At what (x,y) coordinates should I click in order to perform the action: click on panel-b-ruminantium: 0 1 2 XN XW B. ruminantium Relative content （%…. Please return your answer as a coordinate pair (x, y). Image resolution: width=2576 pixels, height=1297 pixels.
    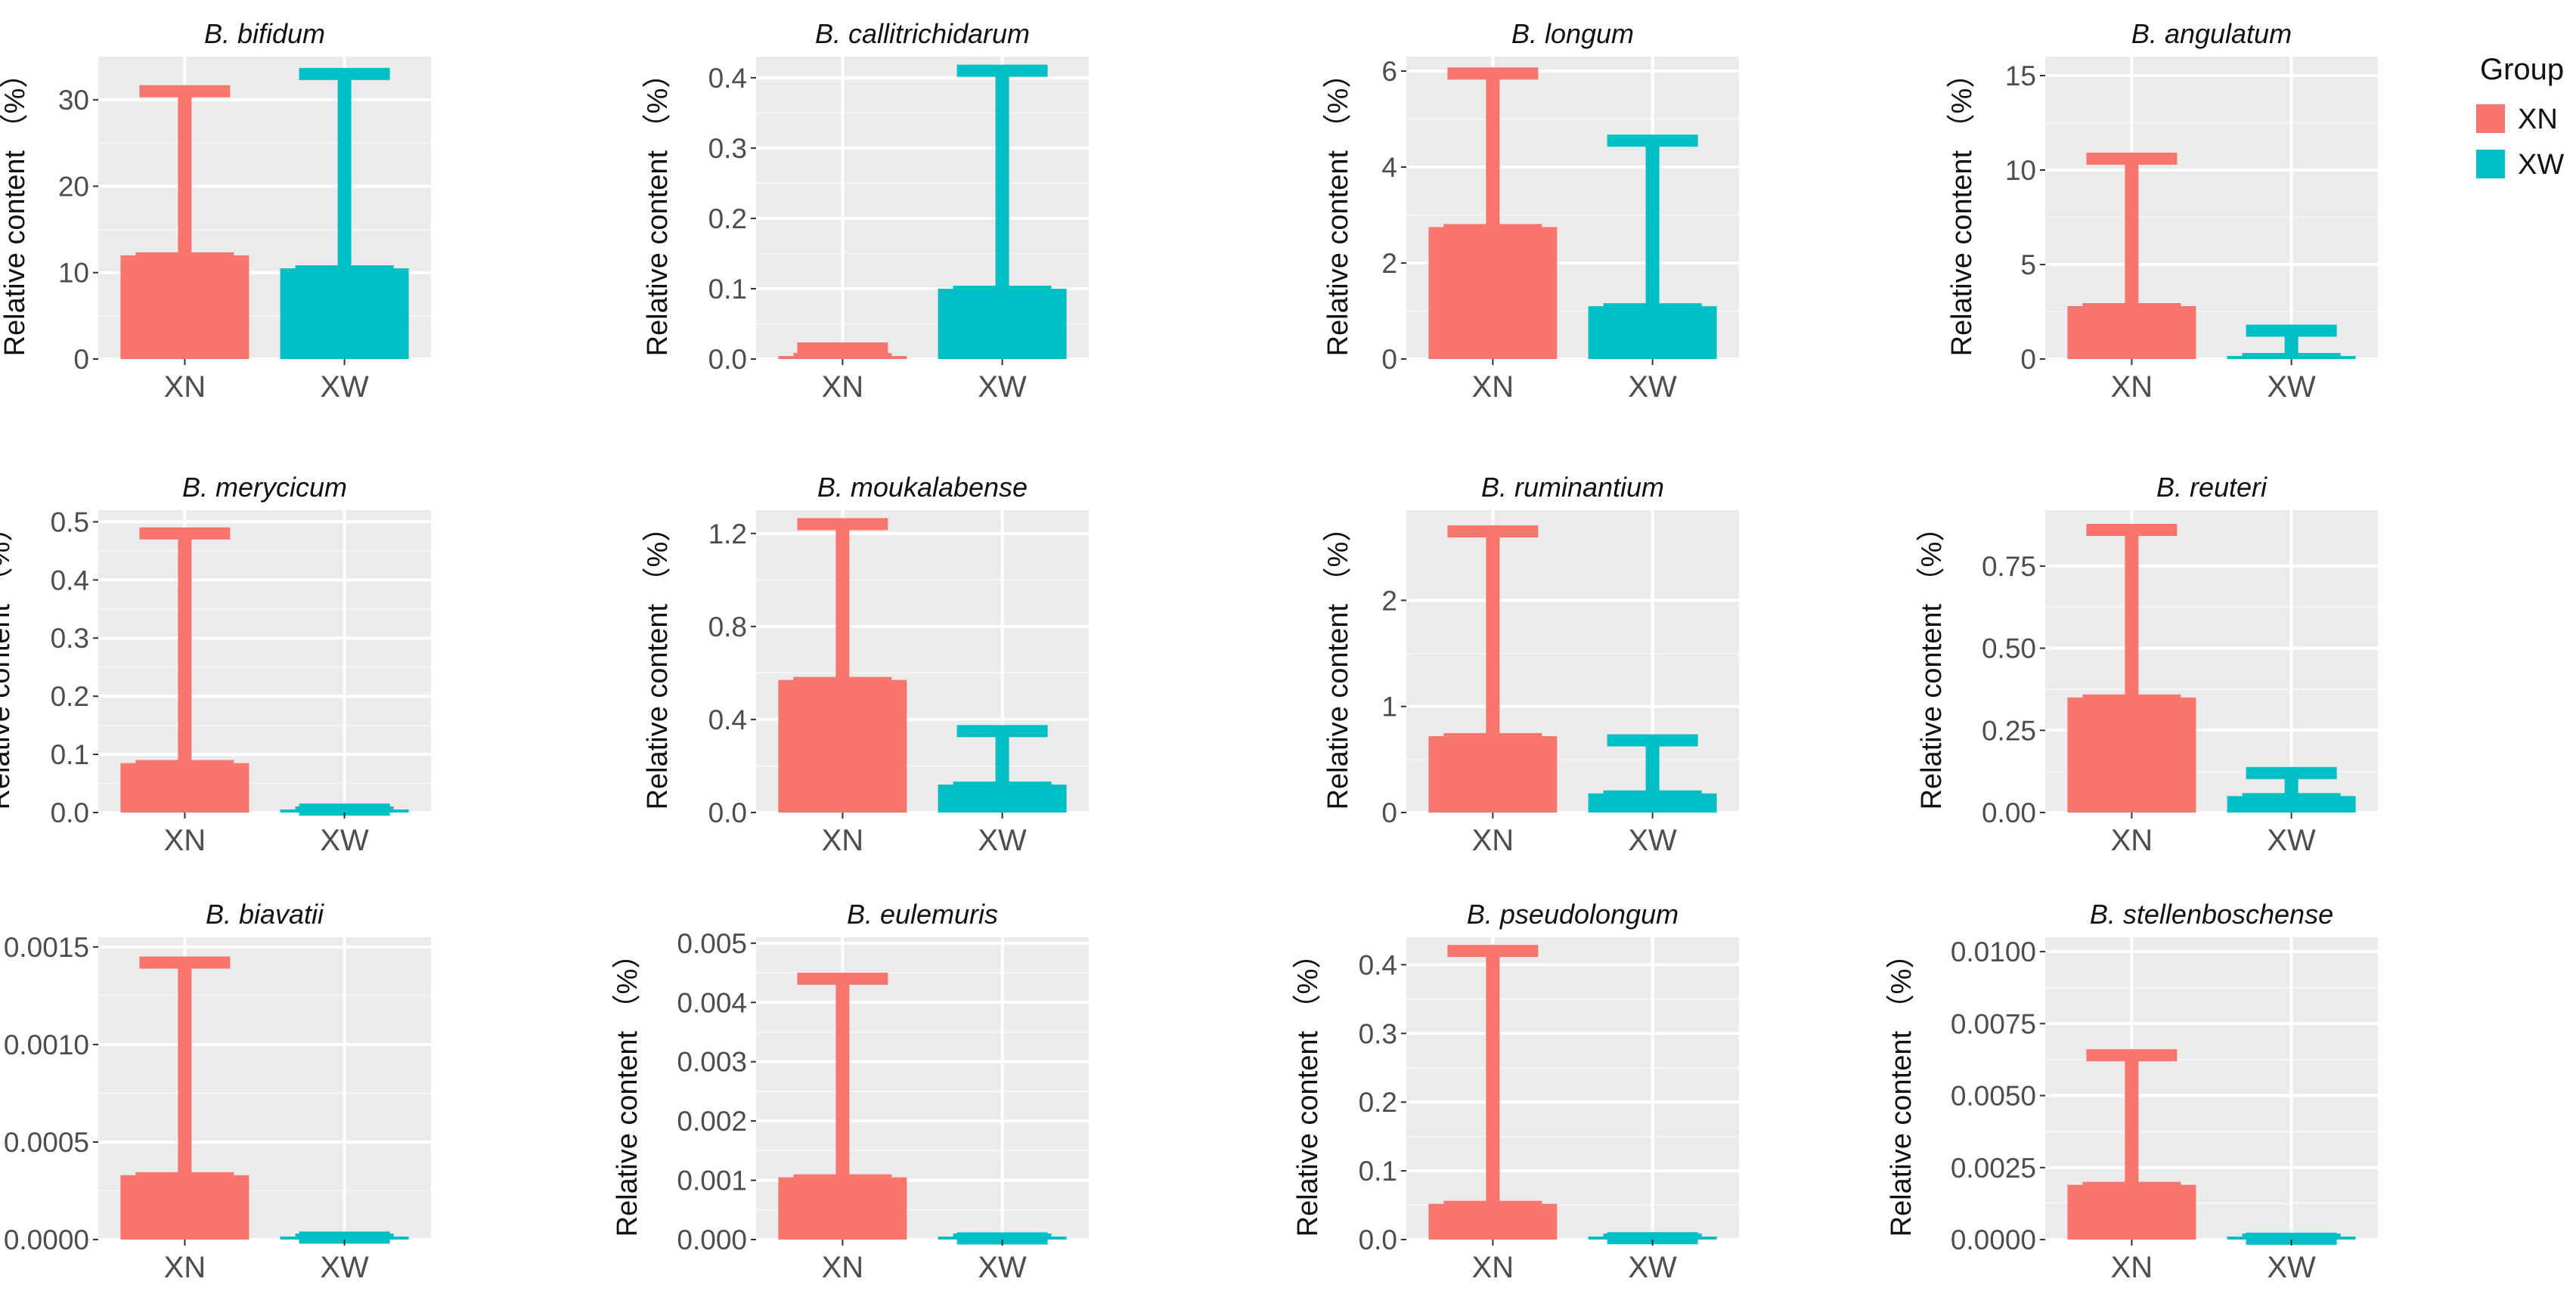
    Looking at the image, I should click on (1531, 664).